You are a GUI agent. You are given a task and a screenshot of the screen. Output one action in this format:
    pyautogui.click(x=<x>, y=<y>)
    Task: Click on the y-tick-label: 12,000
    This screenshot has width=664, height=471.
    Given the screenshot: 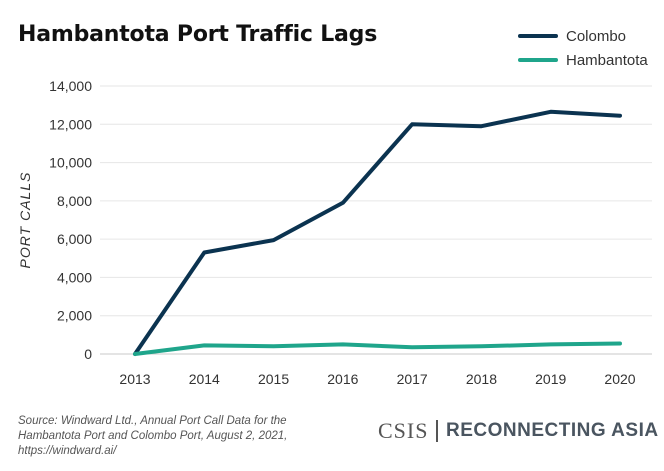 What is the action you would take?
    pyautogui.click(x=70, y=124)
    